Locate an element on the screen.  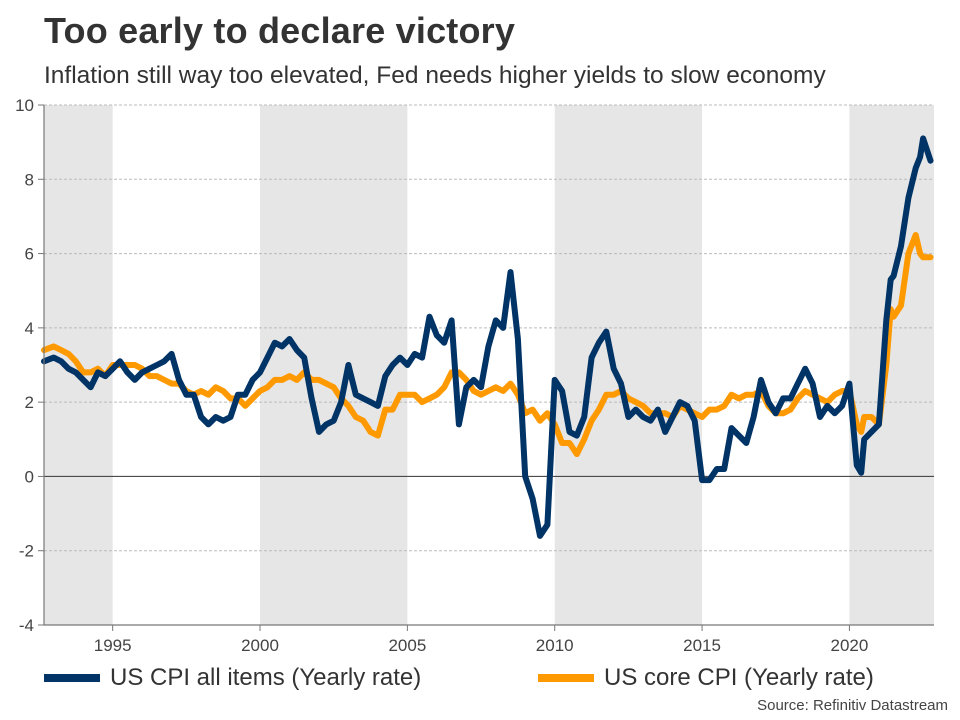
y-tick-label: 8 is located at coordinates (29, 179).